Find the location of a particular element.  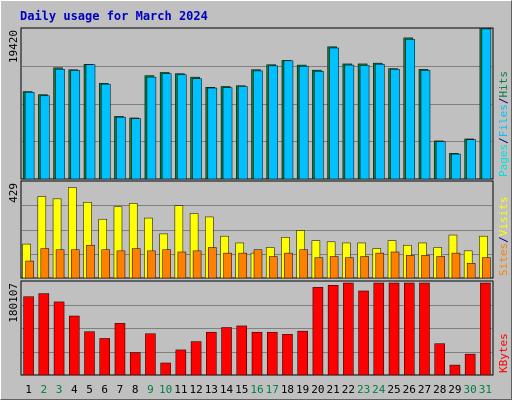

x-tick-label: 15 is located at coordinates (241, 389).